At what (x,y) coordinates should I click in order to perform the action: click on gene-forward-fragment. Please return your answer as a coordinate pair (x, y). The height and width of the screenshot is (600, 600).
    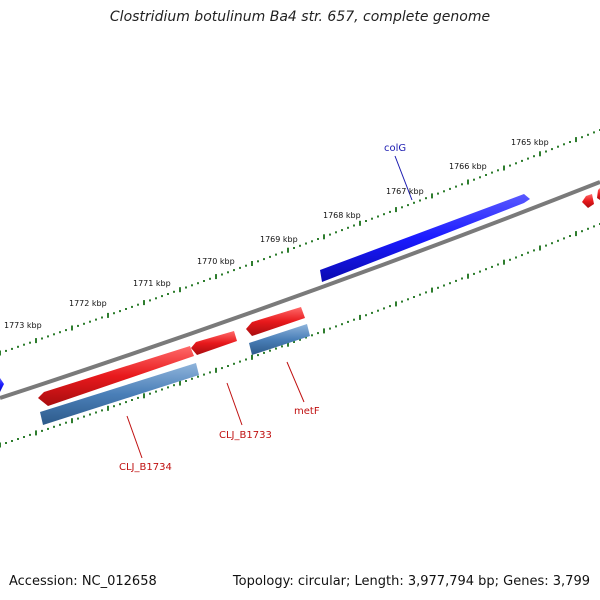
    Looking at the image, I should click on (2, 385).